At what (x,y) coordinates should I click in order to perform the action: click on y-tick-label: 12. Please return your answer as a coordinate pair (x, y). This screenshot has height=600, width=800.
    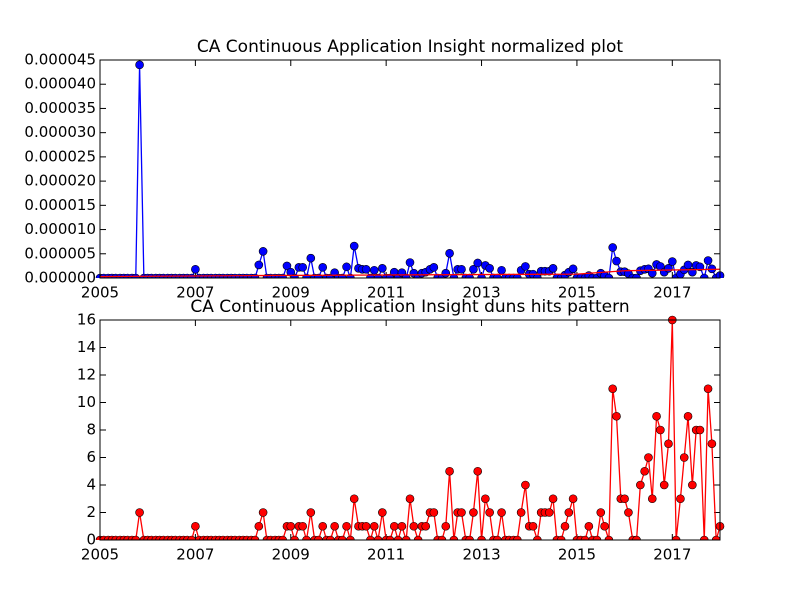
    Looking at the image, I should click on (86, 375).